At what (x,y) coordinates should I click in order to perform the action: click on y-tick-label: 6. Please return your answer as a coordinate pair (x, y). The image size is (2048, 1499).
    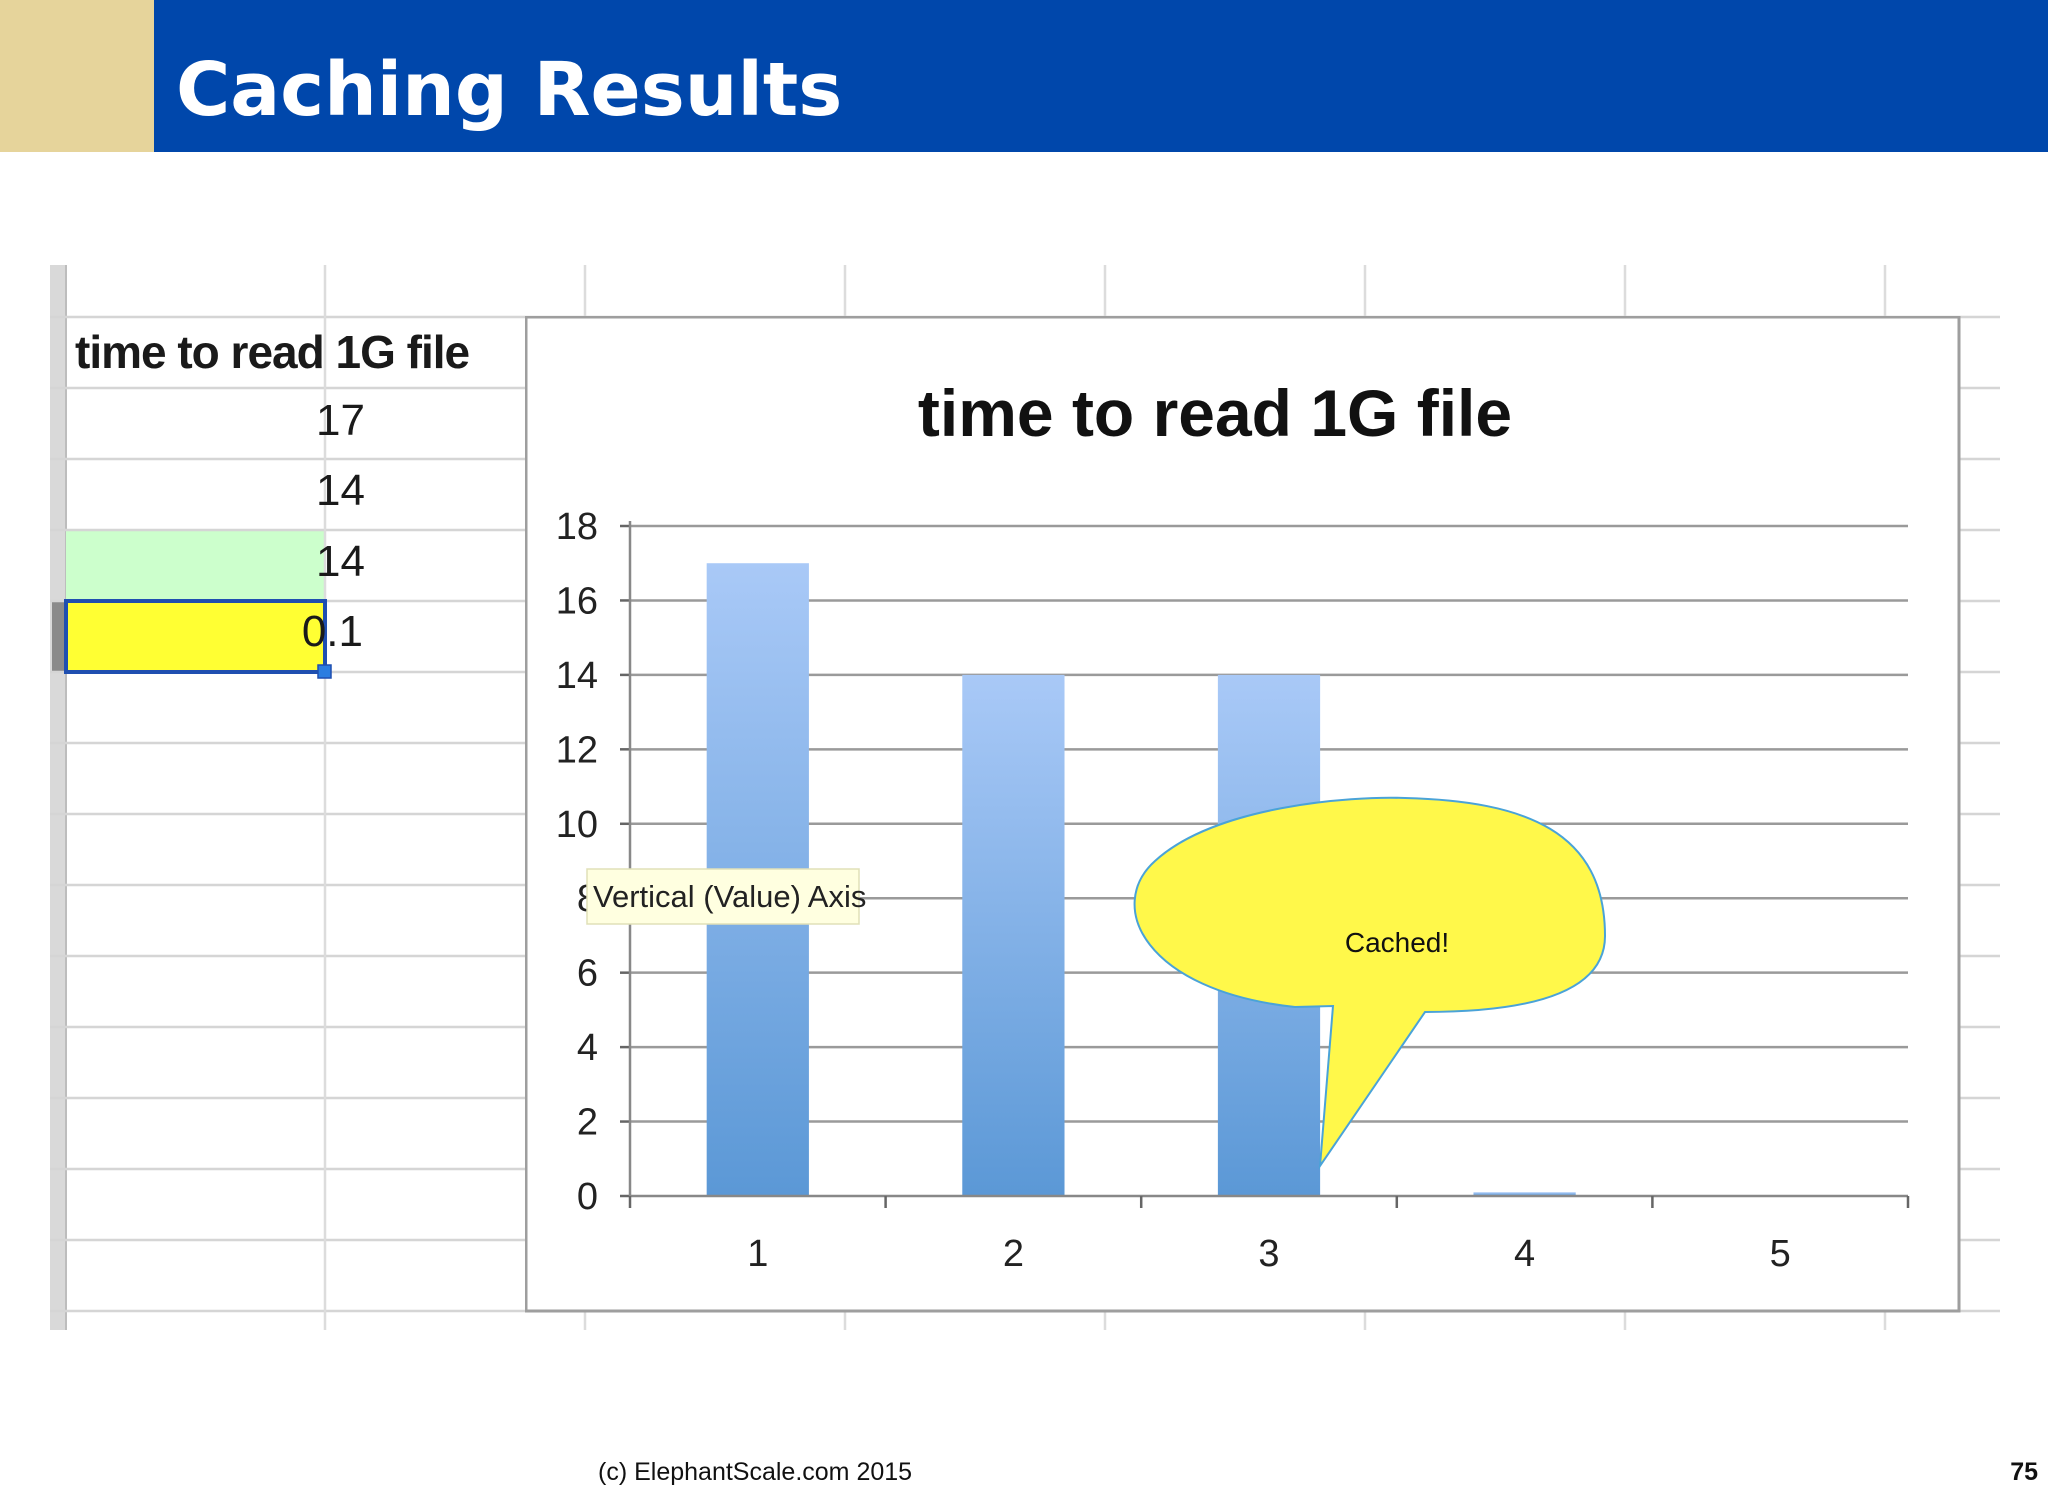
    Looking at the image, I should click on (587, 974).